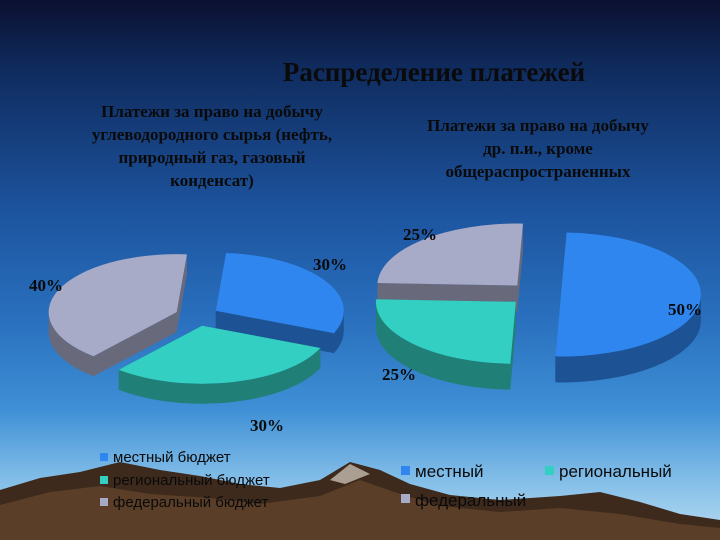  Describe the element at coordinates (538, 171) in the screenshot. I see `chart2-title-line: общераспространенных` at that location.